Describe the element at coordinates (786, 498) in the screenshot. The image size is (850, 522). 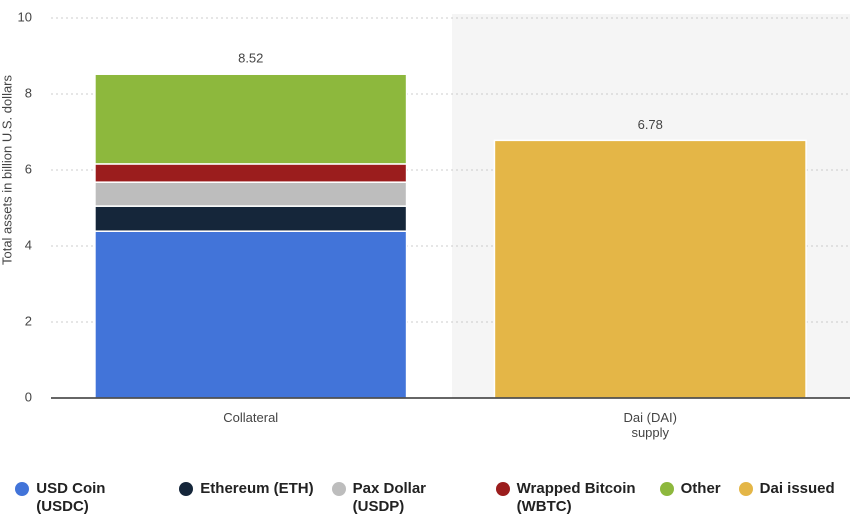
I see `legend-item: Dai issued` at that location.